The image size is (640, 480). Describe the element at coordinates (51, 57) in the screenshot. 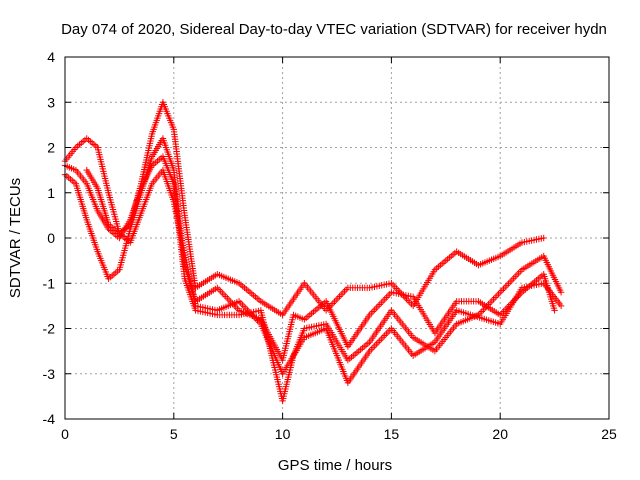

I see `y-tick-label: 4` at that location.